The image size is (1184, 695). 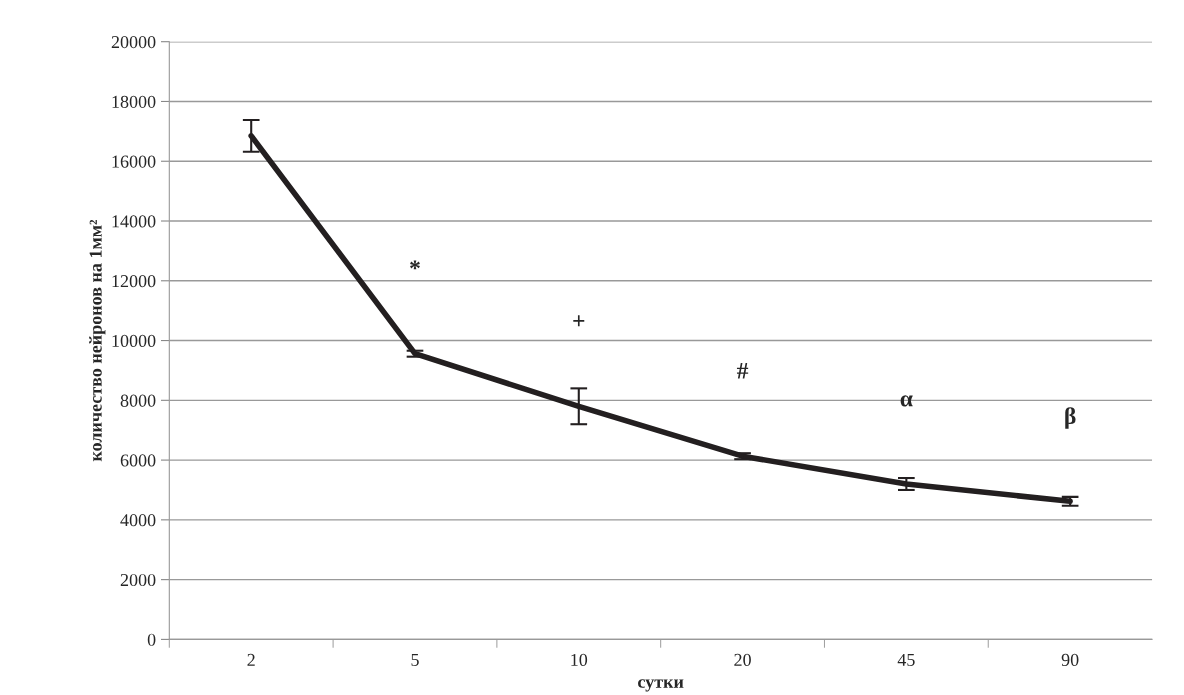 What do you see at coordinates (138, 460) in the screenshot?
I see `y-tick-label: 6000` at bounding box center [138, 460].